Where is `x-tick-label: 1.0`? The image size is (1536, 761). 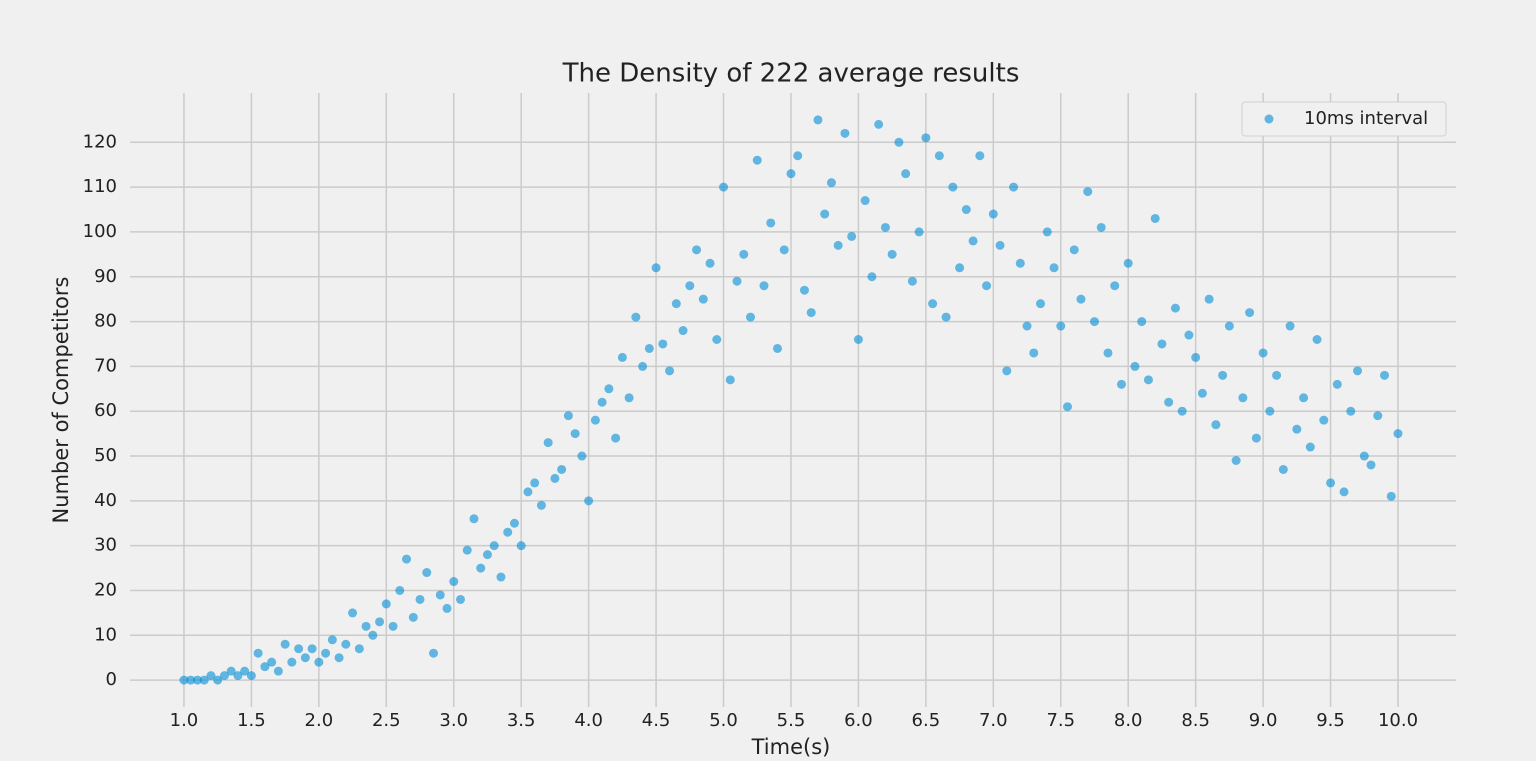 x-tick-label: 1.0 is located at coordinates (184, 720).